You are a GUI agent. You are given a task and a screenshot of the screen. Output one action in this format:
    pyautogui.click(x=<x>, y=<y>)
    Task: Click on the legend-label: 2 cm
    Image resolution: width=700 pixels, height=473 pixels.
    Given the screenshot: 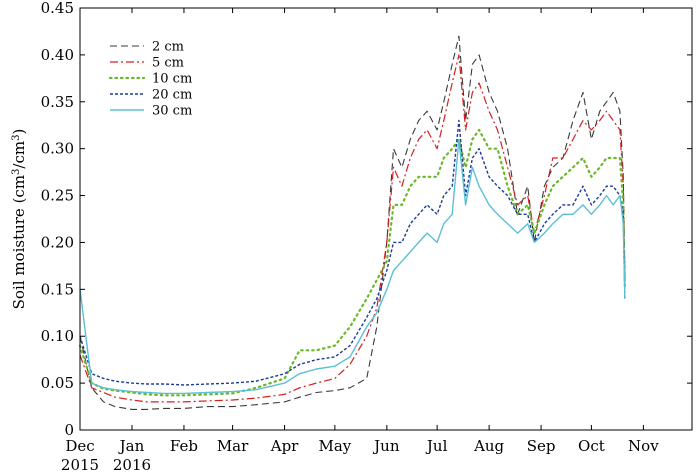 What is the action you would take?
    pyautogui.click(x=168, y=47)
    